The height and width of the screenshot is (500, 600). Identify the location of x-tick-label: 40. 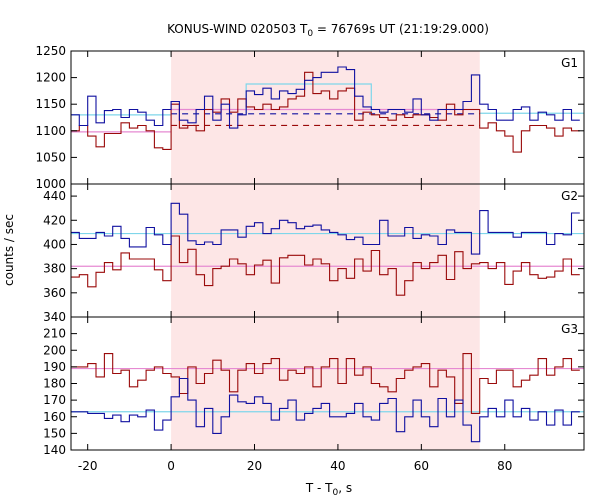
(337, 466).